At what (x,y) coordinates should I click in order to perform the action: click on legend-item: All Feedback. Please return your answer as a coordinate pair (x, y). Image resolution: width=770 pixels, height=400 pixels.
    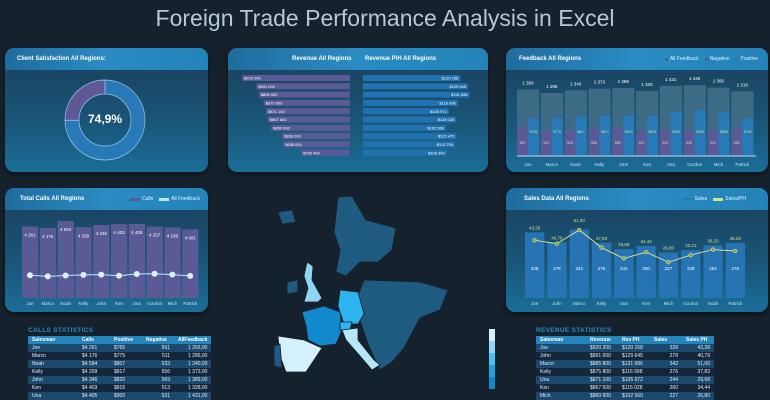
    Looking at the image, I should click on (681, 59).